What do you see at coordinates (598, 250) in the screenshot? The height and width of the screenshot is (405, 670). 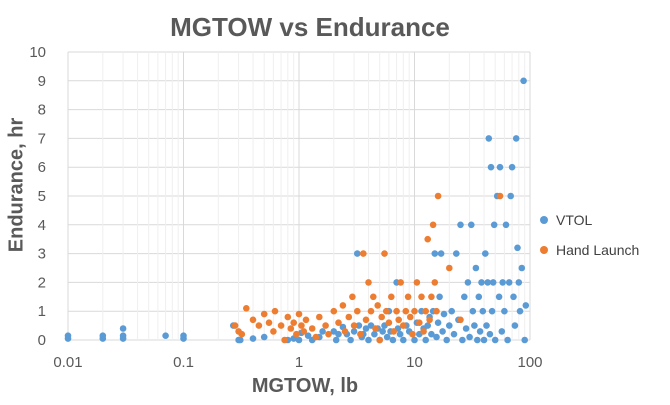 I see `legend-label-hand-launch: Hand Launch` at bounding box center [598, 250].